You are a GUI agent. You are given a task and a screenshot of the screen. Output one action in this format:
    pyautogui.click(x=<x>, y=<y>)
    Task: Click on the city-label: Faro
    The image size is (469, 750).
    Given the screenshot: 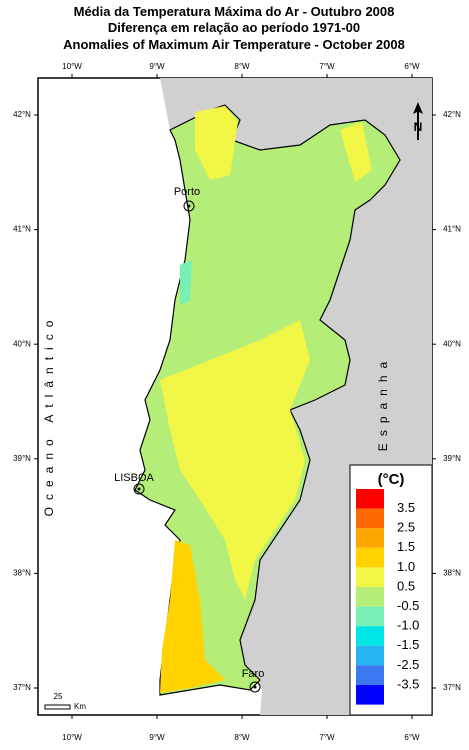 What is the action you would take?
    pyautogui.click(x=253, y=674)
    